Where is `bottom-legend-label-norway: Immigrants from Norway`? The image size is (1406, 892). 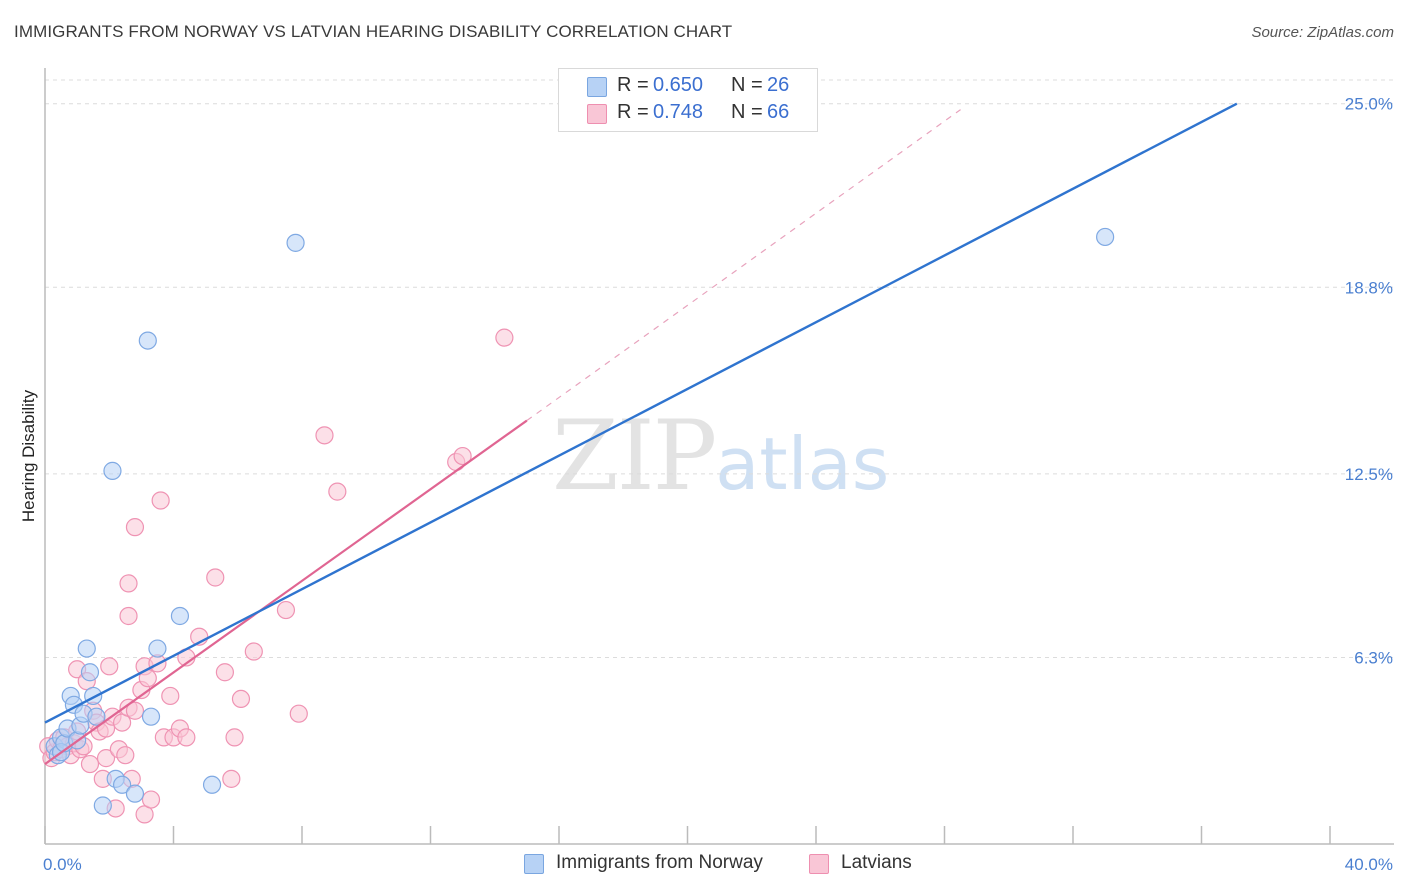
bottom-legend-label-norway: Immigrants from Norway is located at coordinates (659, 862).